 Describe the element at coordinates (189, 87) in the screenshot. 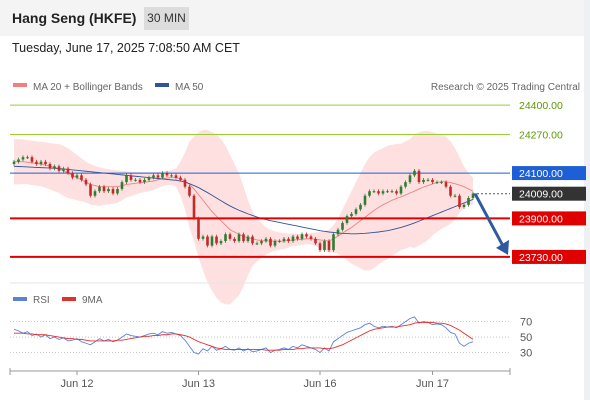

I see `ma50-legend-label: MA 50` at that location.